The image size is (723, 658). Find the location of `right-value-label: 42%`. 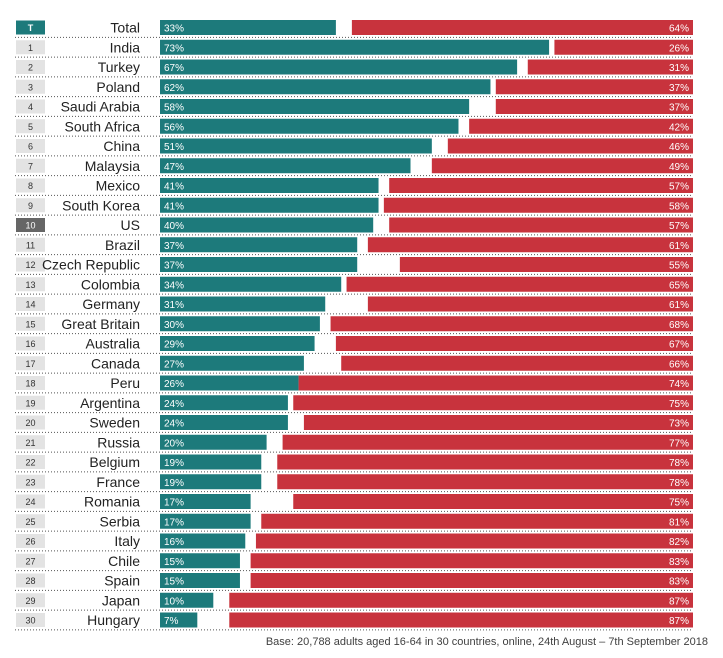

right-value-label: 42% is located at coordinates (679, 127).